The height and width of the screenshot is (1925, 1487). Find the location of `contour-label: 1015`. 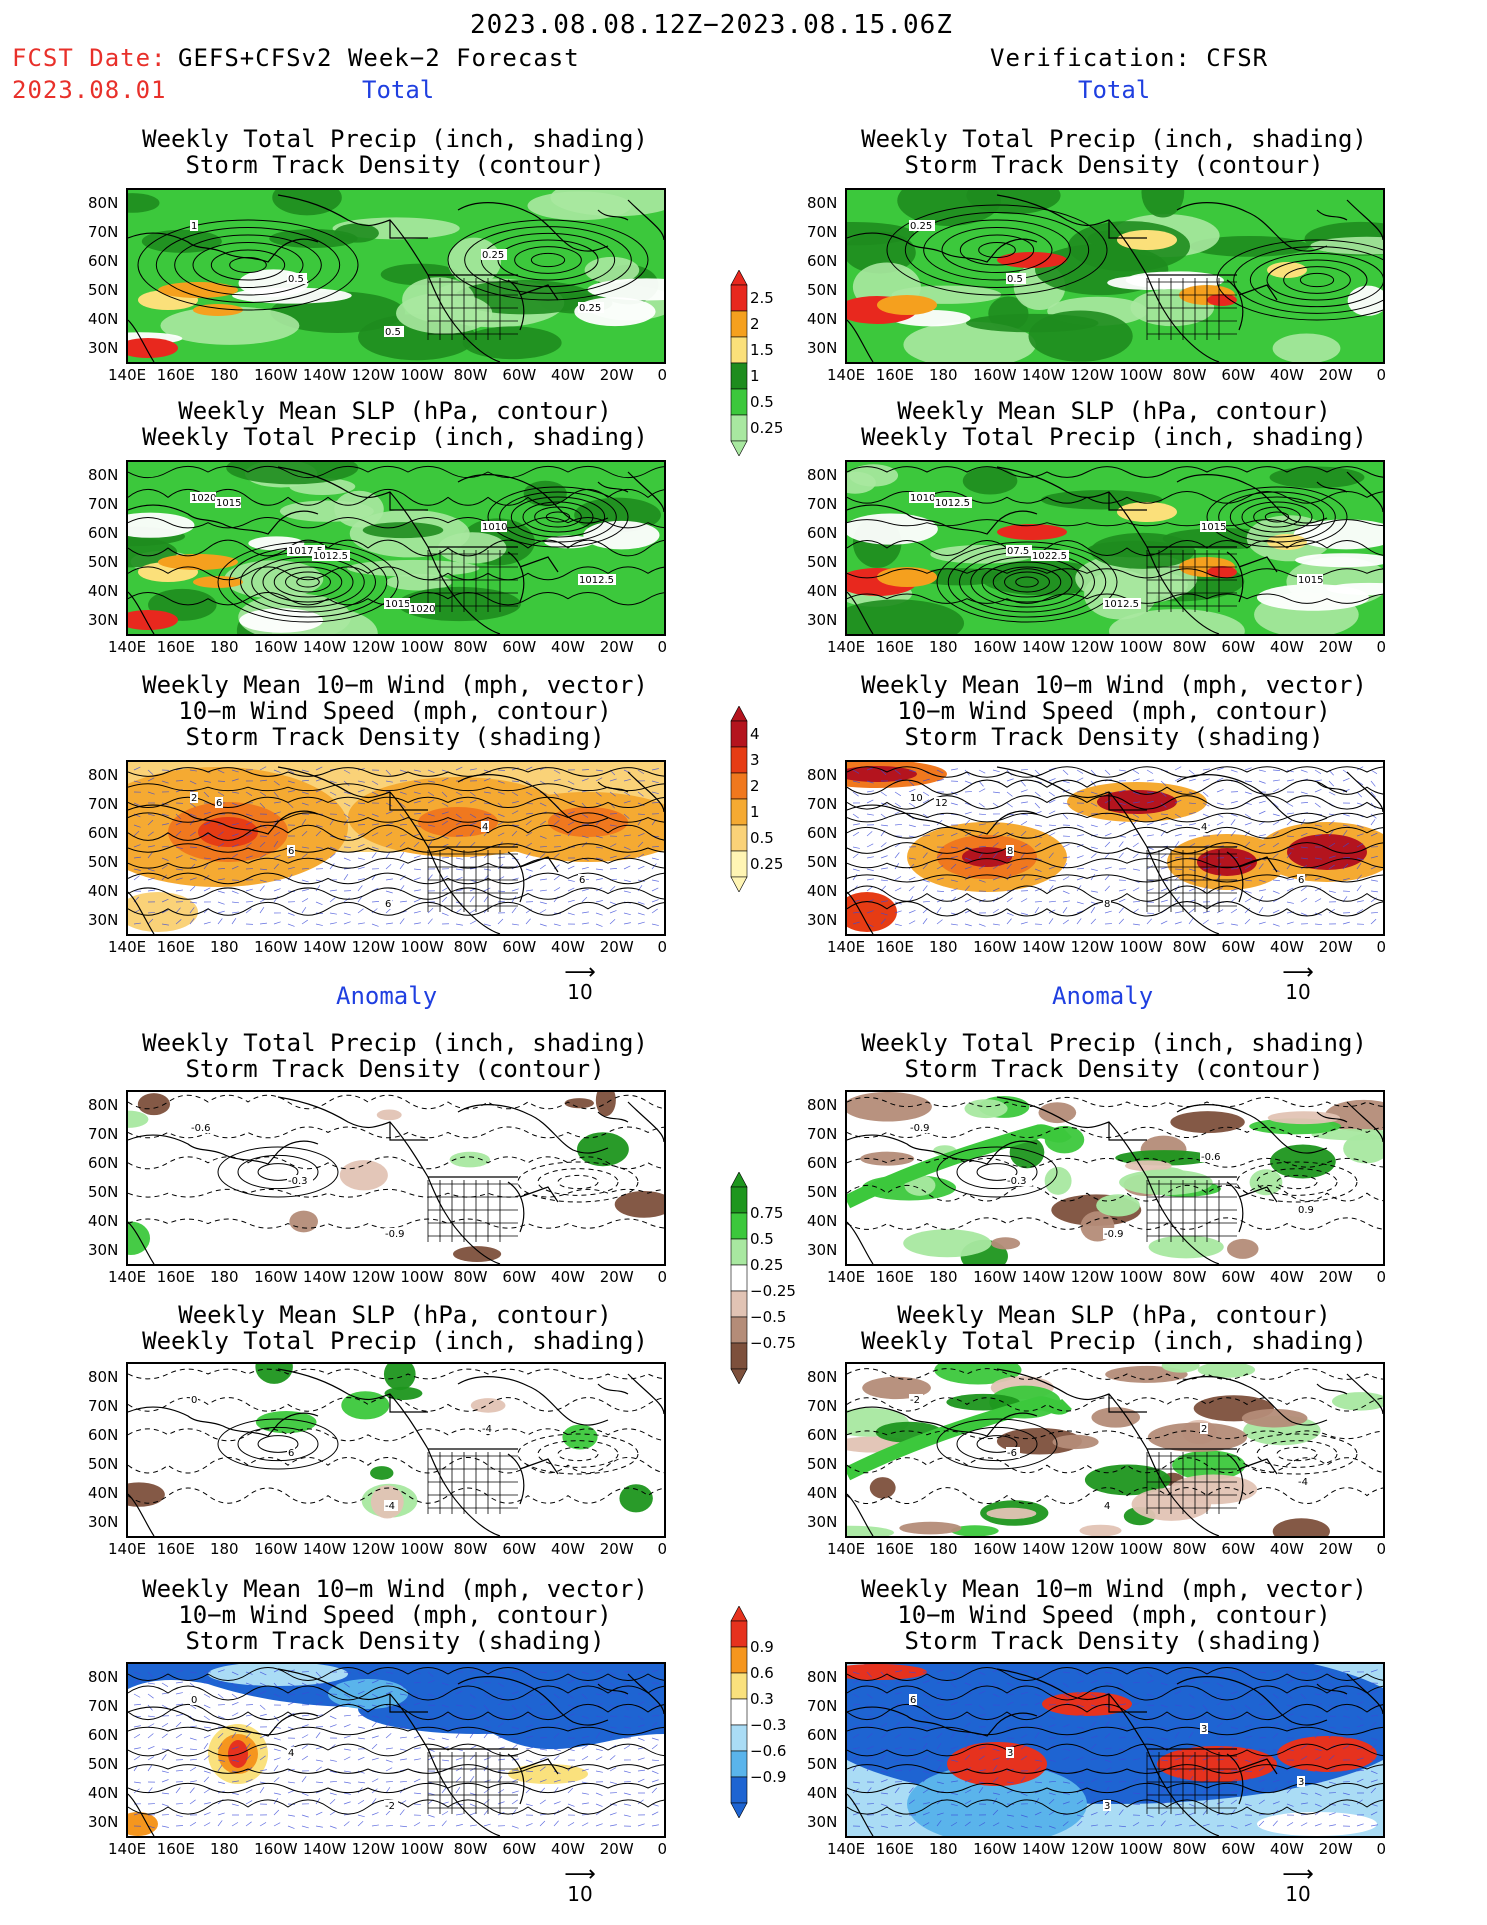

contour-label: 1015 is located at coordinates (1213, 527).